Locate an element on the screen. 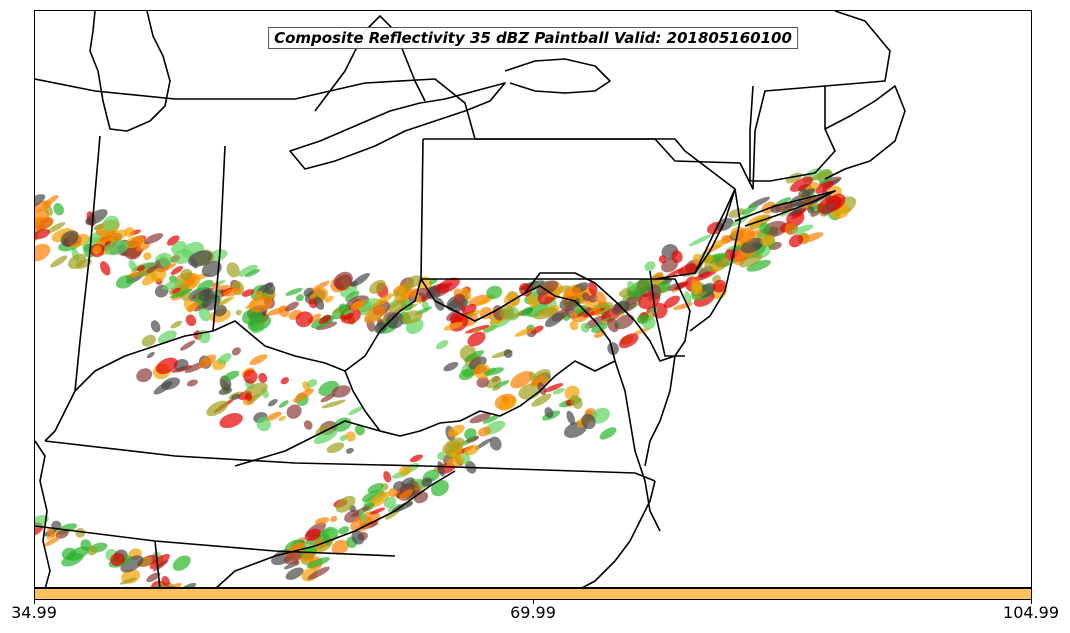 Image resolution: width=1070 pixels, height=633 pixels. west-virginia-border is located at coordinates (480, 357).